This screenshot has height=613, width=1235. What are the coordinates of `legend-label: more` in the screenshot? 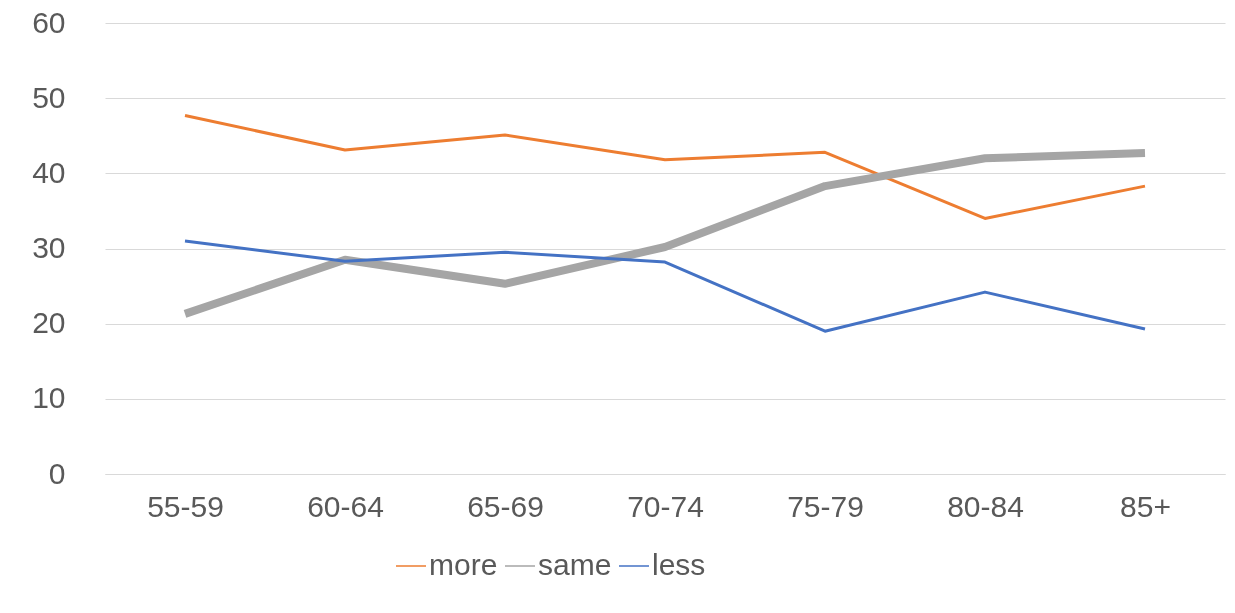 It's located at (463, 564).